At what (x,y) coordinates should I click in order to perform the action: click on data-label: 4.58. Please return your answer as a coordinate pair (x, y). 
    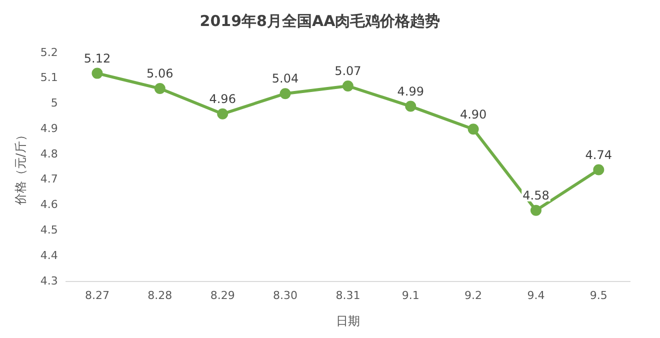
    Looking at the image, I should click on (536, 195).